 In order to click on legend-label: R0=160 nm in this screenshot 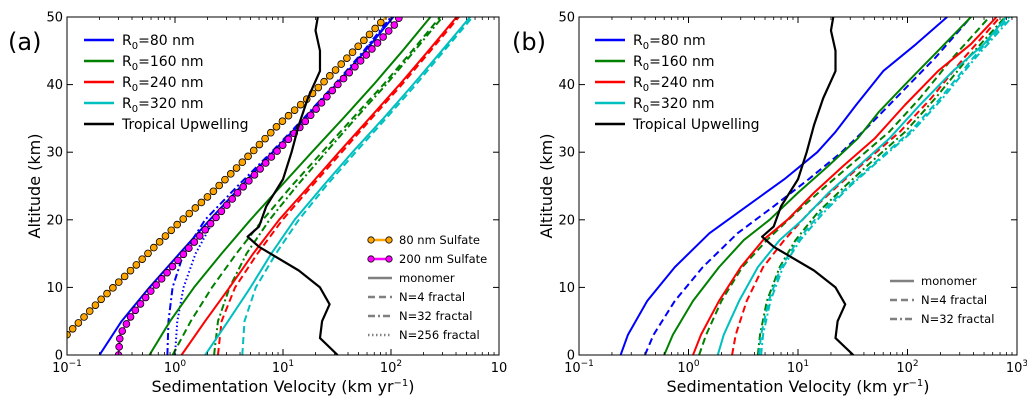, I will do `click(163, 63)`.